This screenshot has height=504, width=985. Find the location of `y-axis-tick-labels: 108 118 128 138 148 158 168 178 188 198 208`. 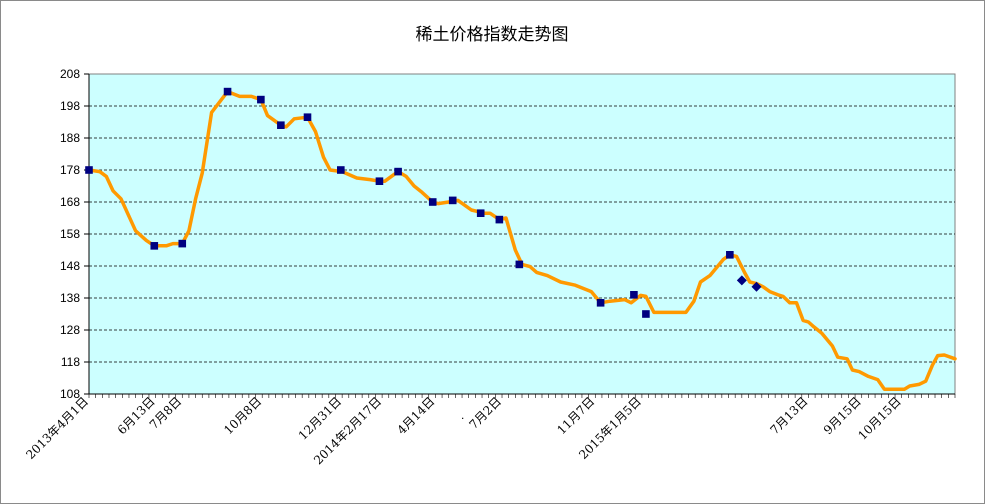

y-axis-tick-labels: 108 118 128 138 148 158 168 178 188 198 208 is located at coordinates (70, 234).